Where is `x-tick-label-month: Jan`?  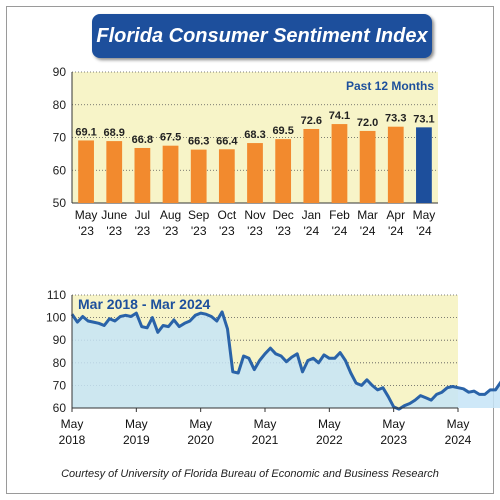
x-tick-label-month: Jan is located at coordinates (311, 215).